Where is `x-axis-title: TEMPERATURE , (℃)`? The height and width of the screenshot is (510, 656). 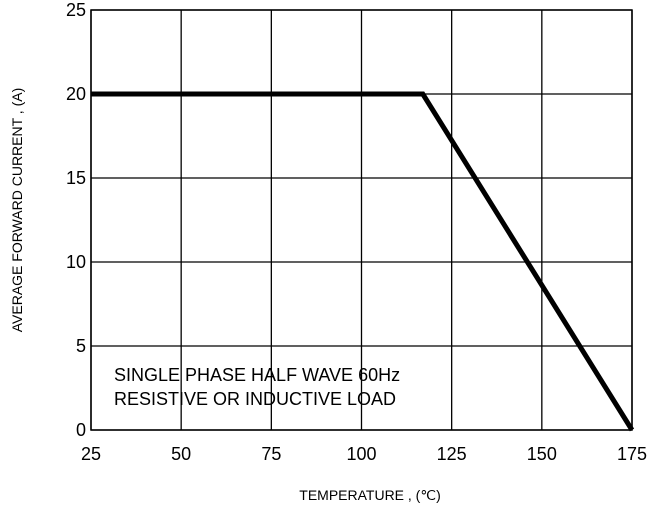 x-axis-title: TEMPERATURE , (℃) is located at coordinates (369, 495).